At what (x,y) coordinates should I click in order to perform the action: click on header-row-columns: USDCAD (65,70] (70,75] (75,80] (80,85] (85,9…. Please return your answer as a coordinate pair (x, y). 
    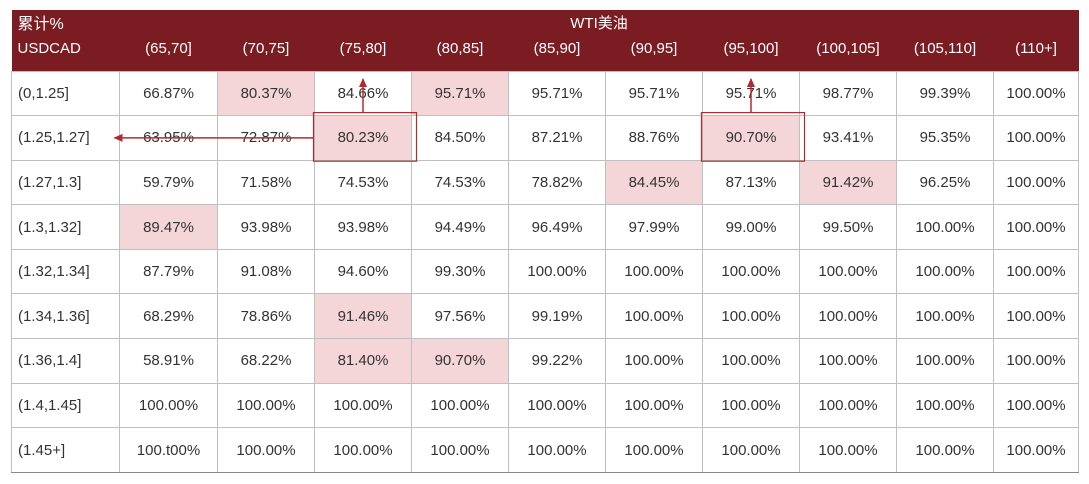
    Looking at the image, I should click on (545, 52).